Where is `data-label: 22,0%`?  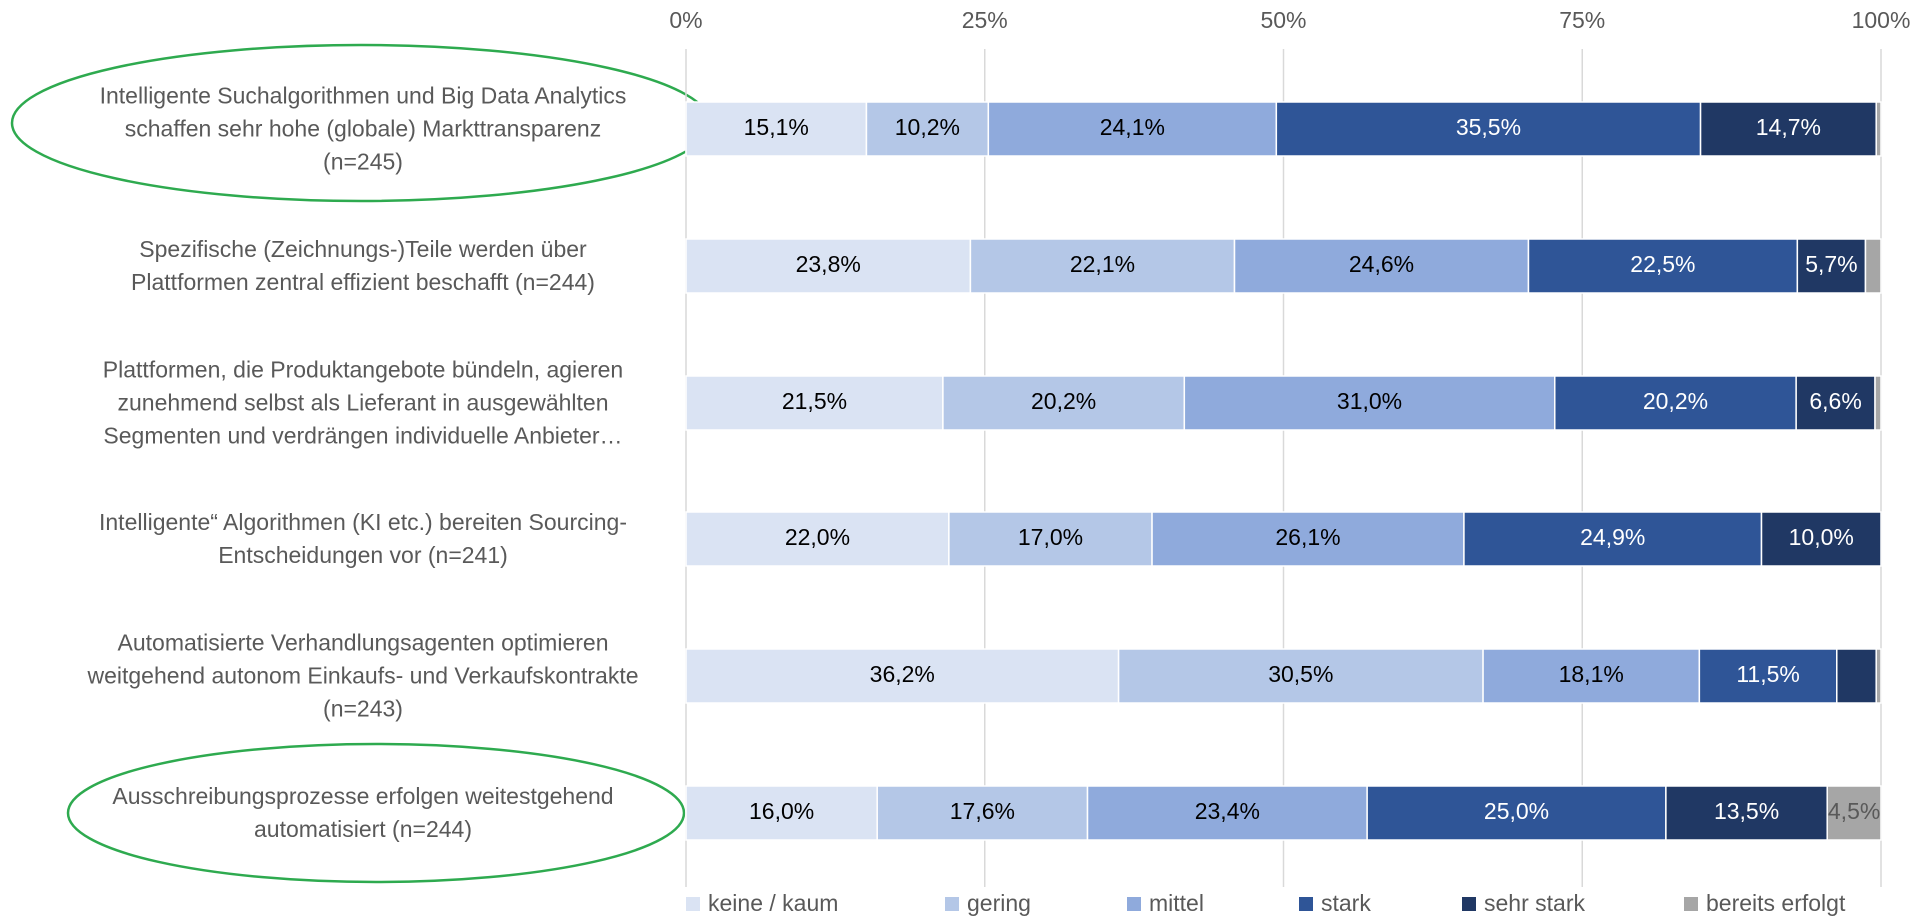
data-label: 22,0% is located at coordinates (817, 537).